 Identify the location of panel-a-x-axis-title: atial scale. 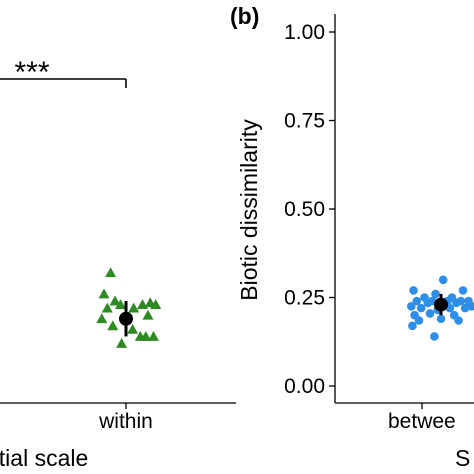
(44, 458).